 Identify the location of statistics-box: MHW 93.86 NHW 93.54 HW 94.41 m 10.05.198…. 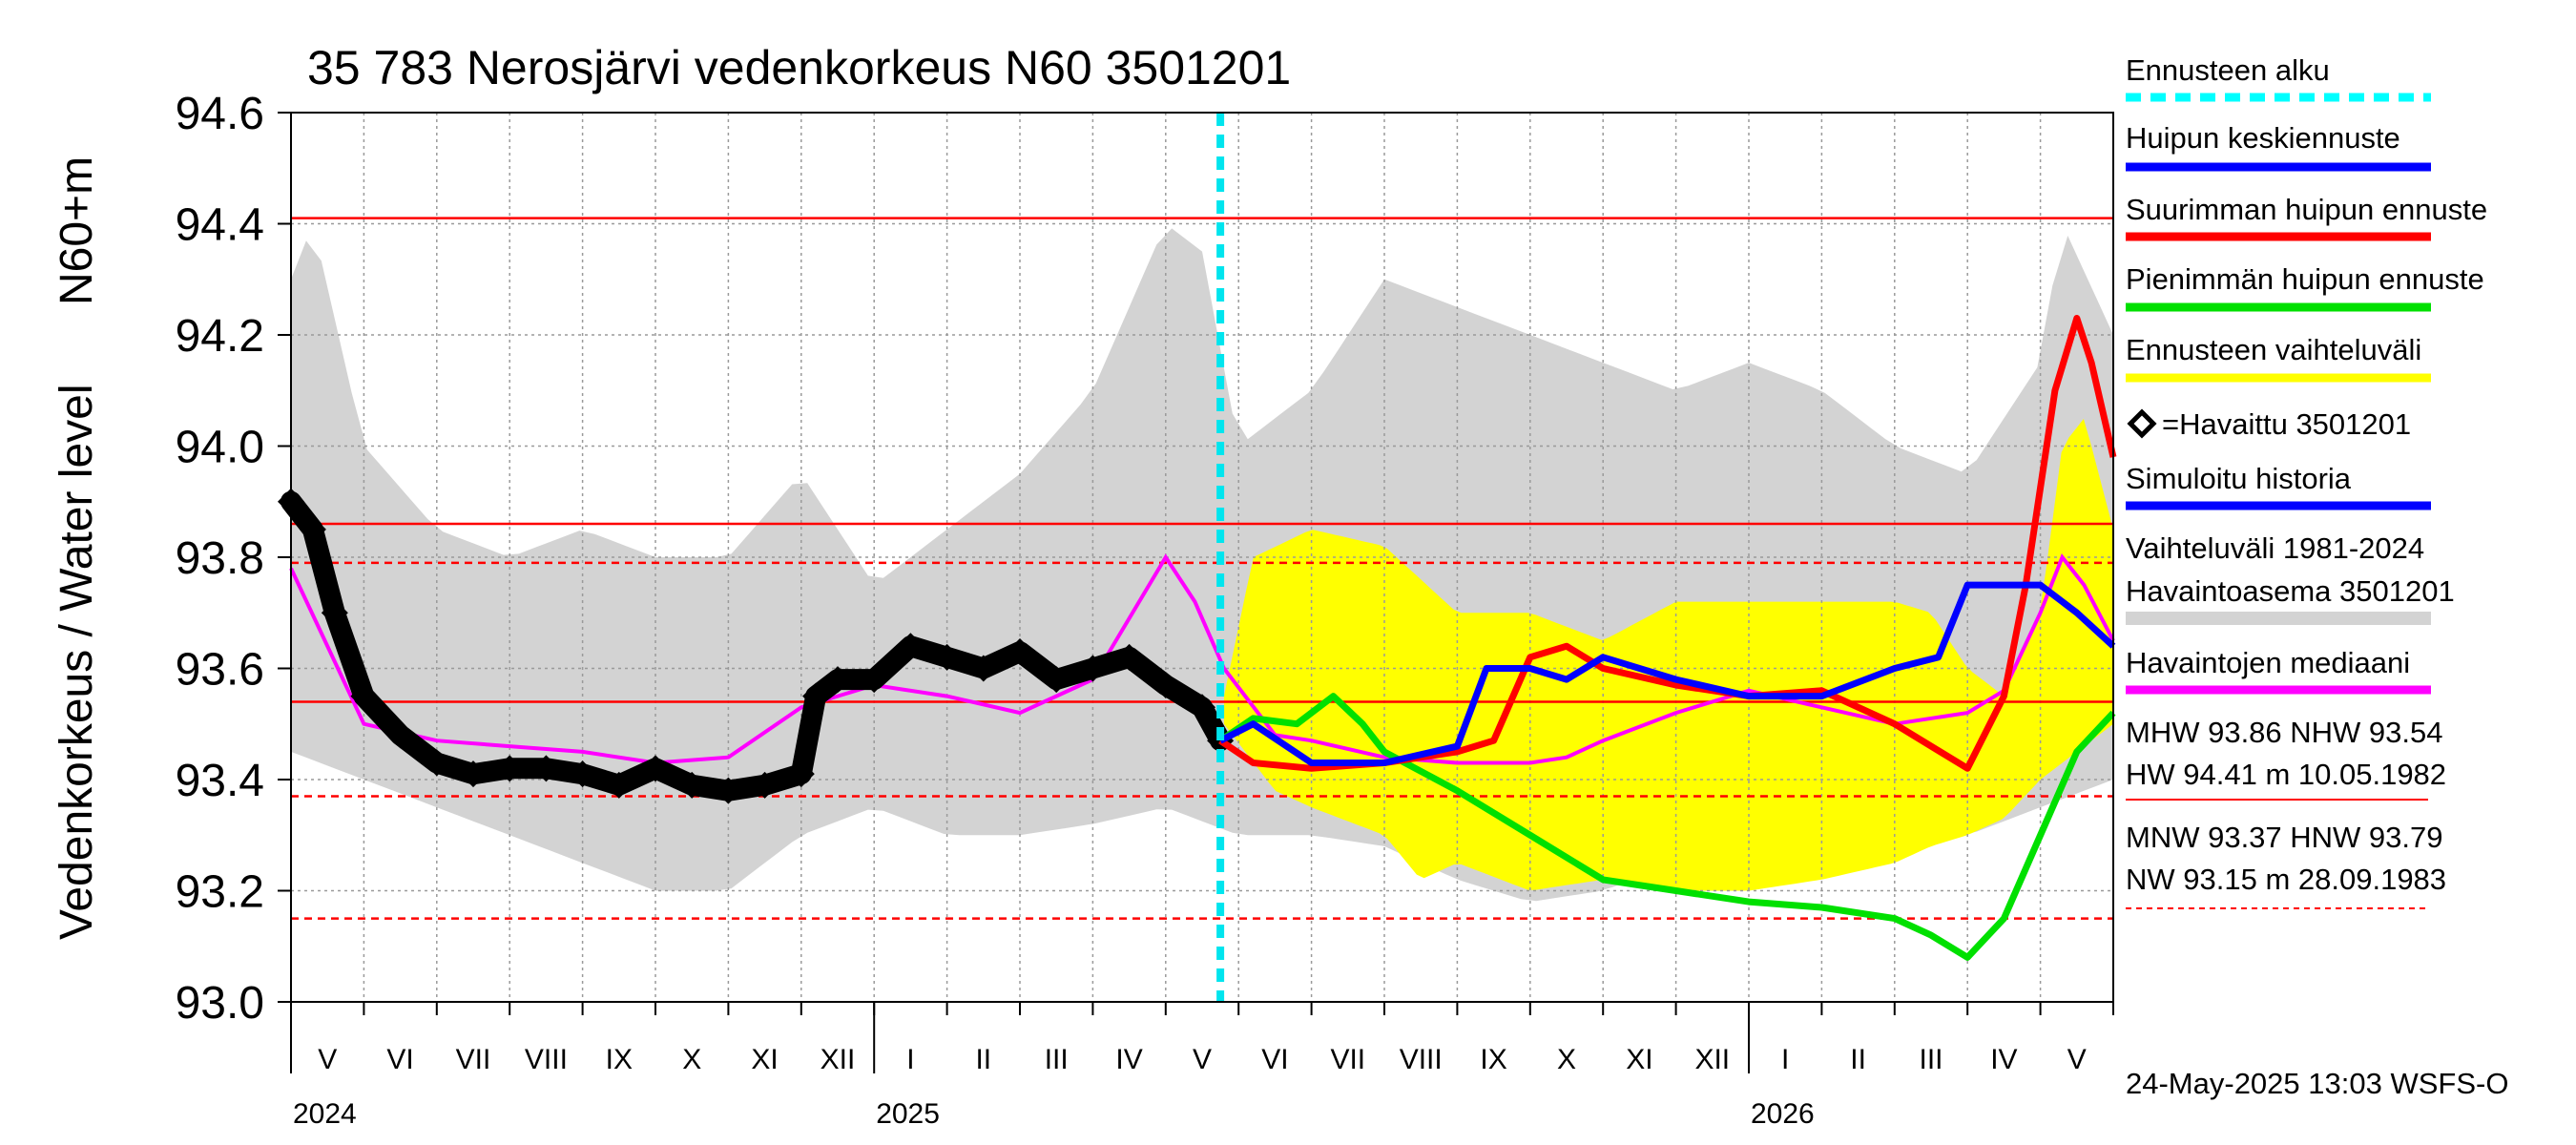
(2286, 812).